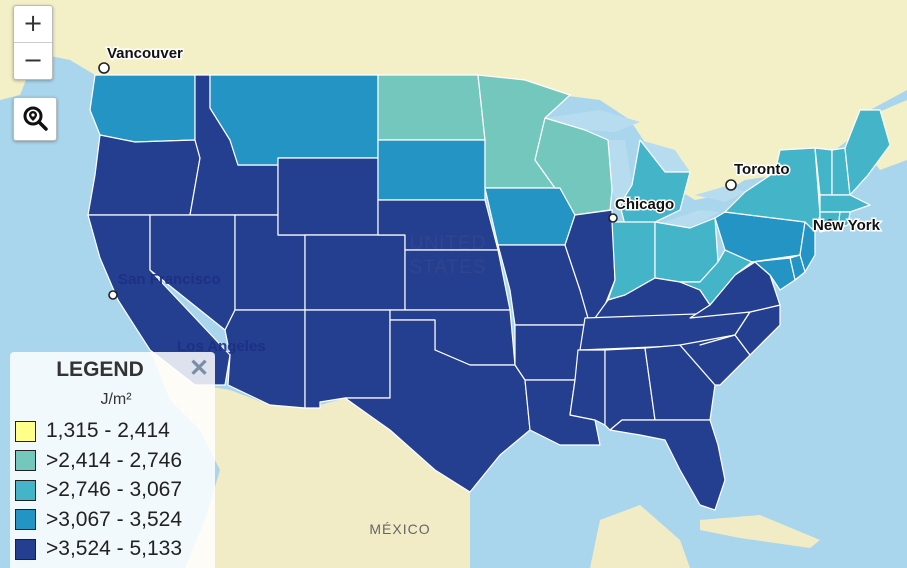 The image size is (907, 568). What do you see at coordinates (773, 274) in the screenshot?
I see `state-MD` at bounding box center [773, 274].